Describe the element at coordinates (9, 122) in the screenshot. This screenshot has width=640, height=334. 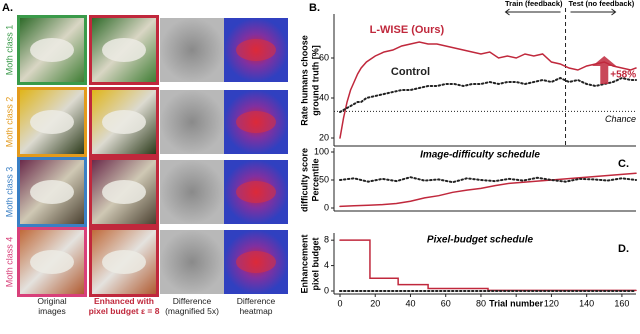
I see `row-label: Moth class 2` at that location.